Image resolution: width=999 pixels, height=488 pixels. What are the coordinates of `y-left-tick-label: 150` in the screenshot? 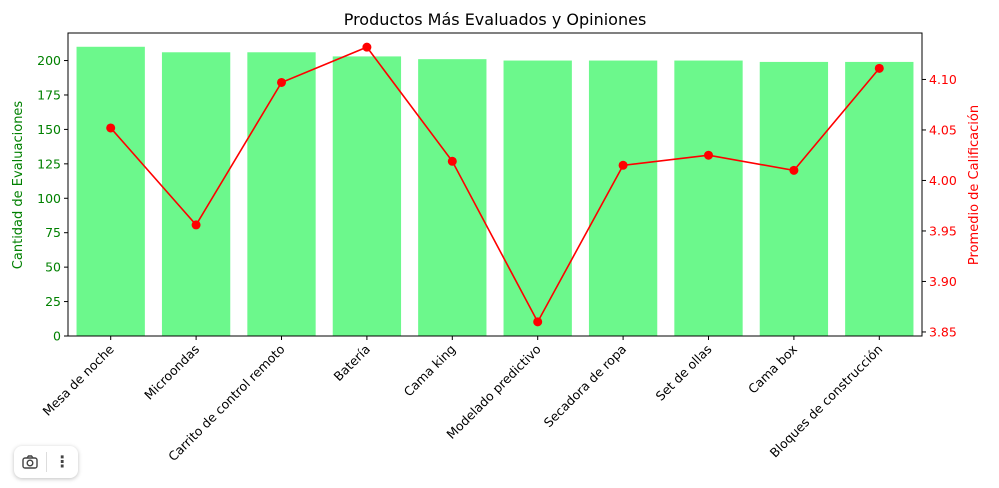 It's located at (49, 129).